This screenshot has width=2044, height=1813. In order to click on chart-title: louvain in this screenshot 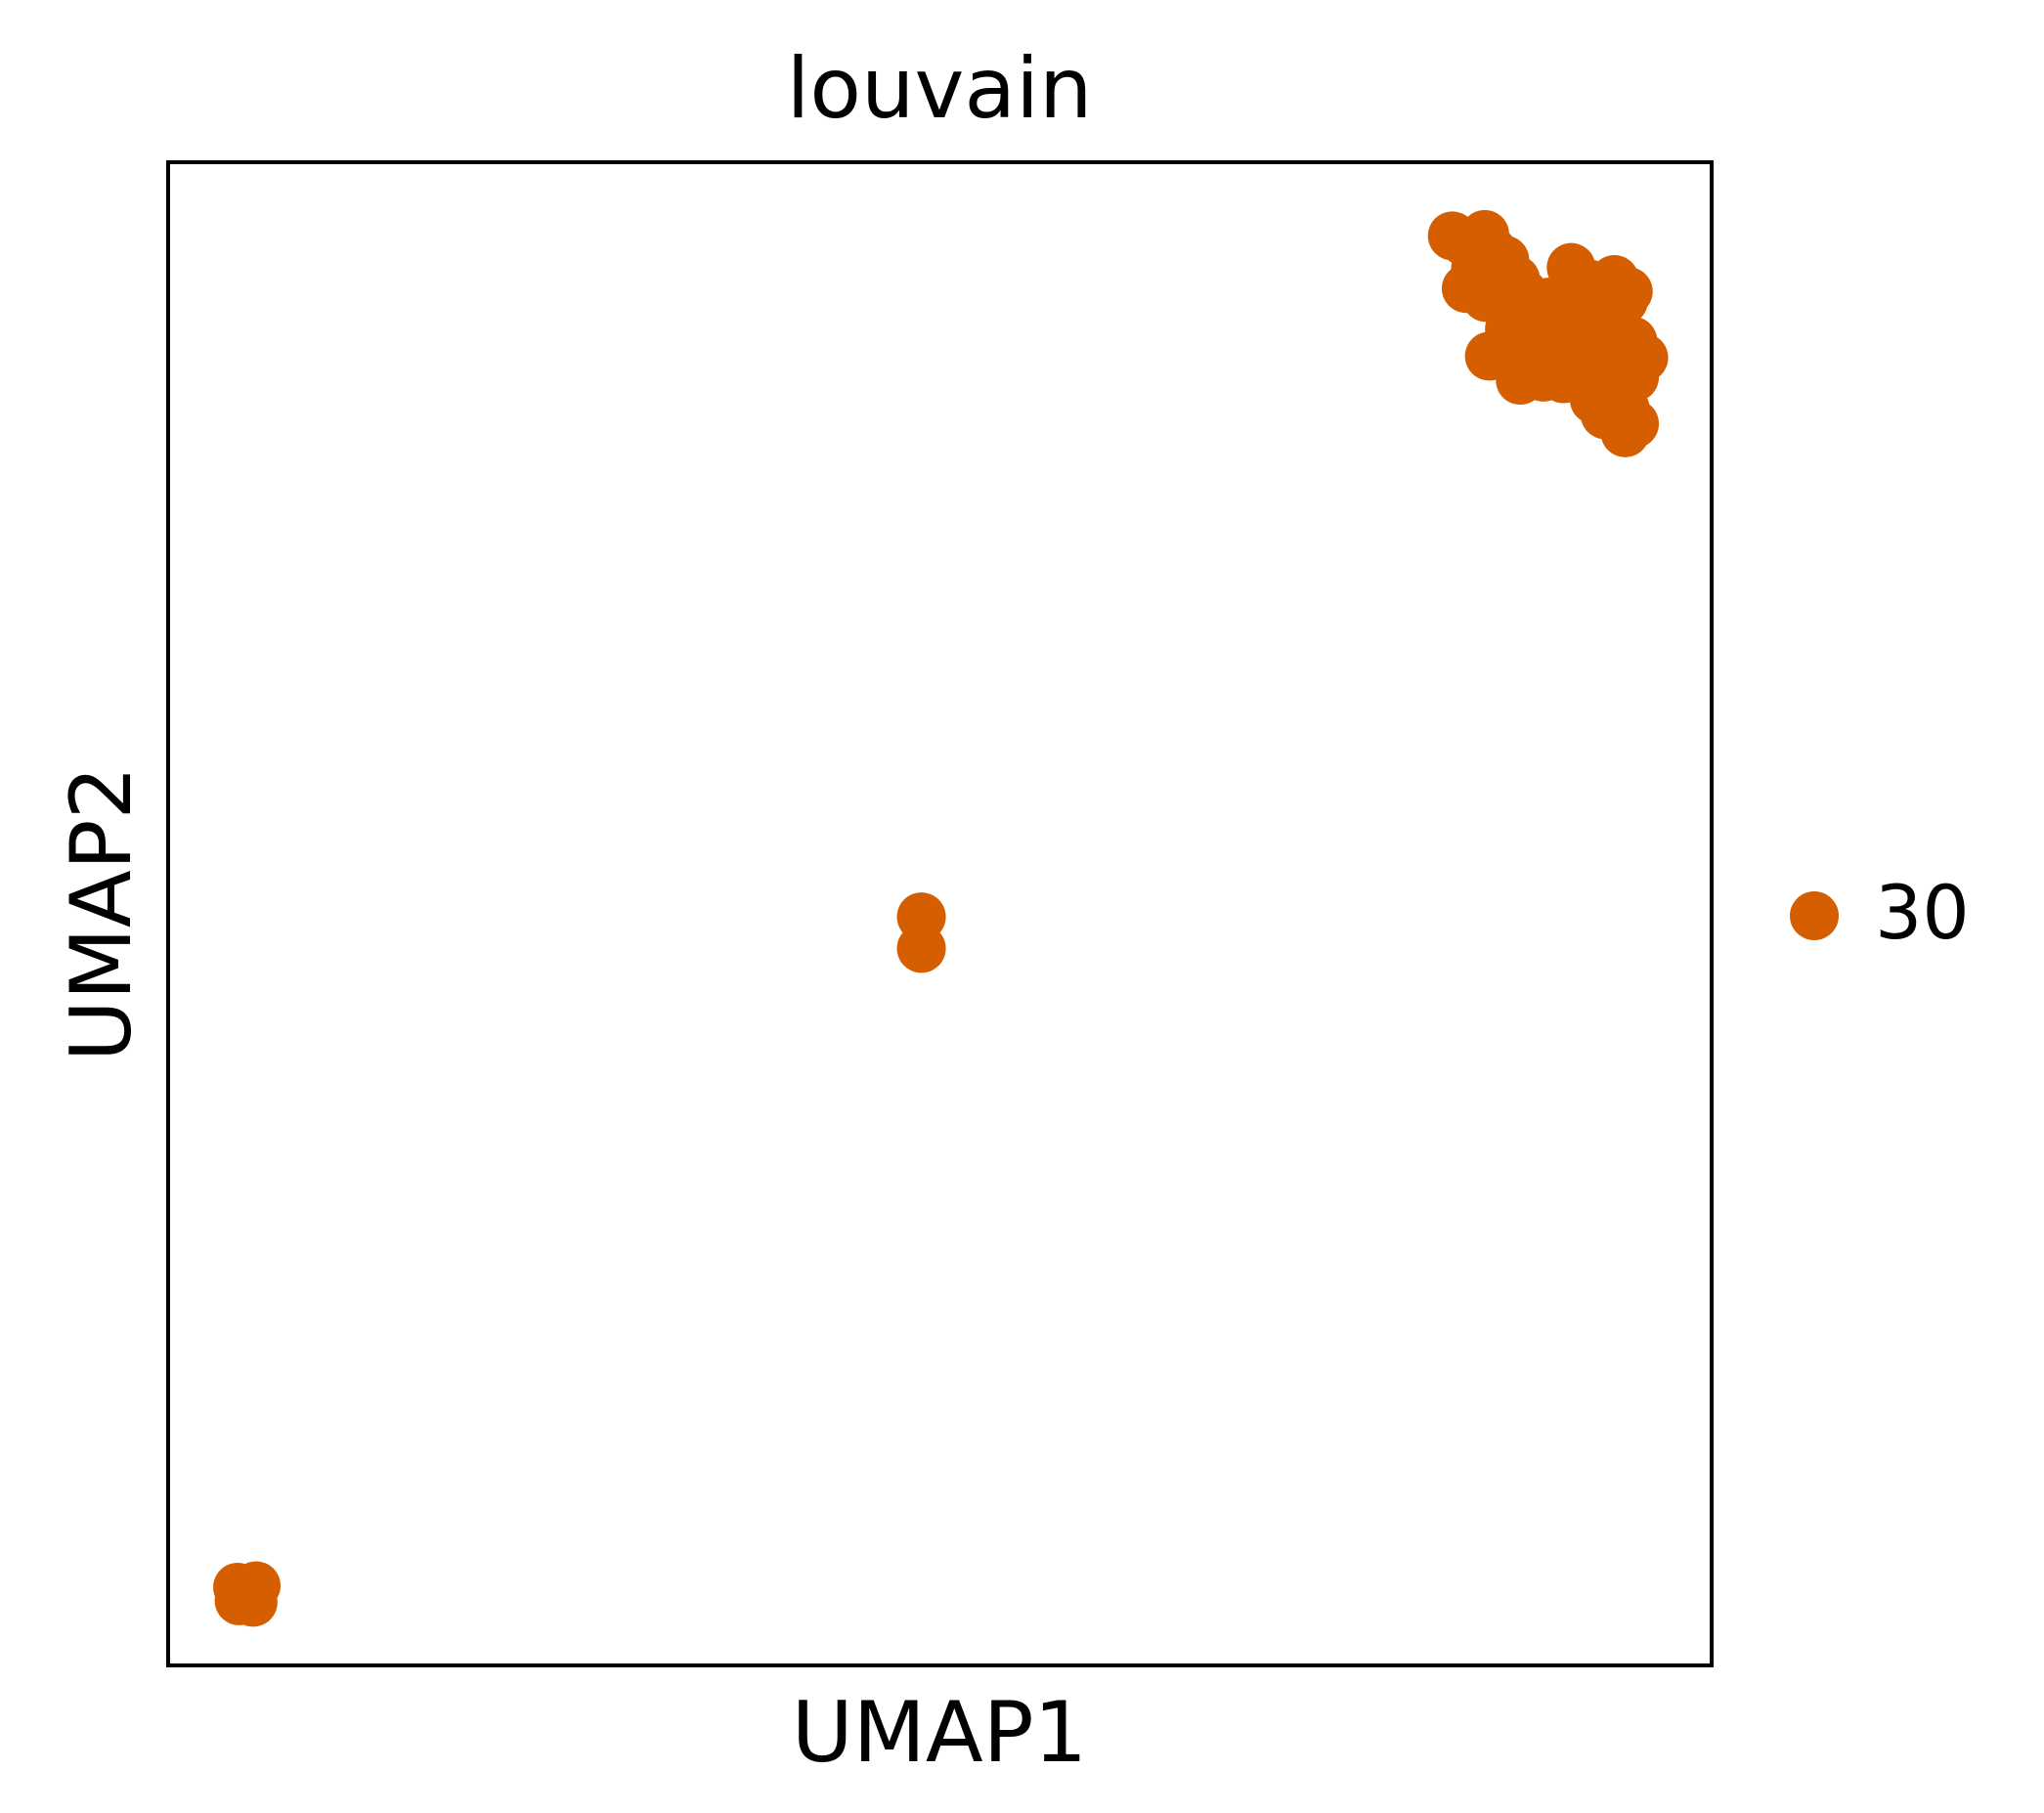, I will do `click(939, 89)`.